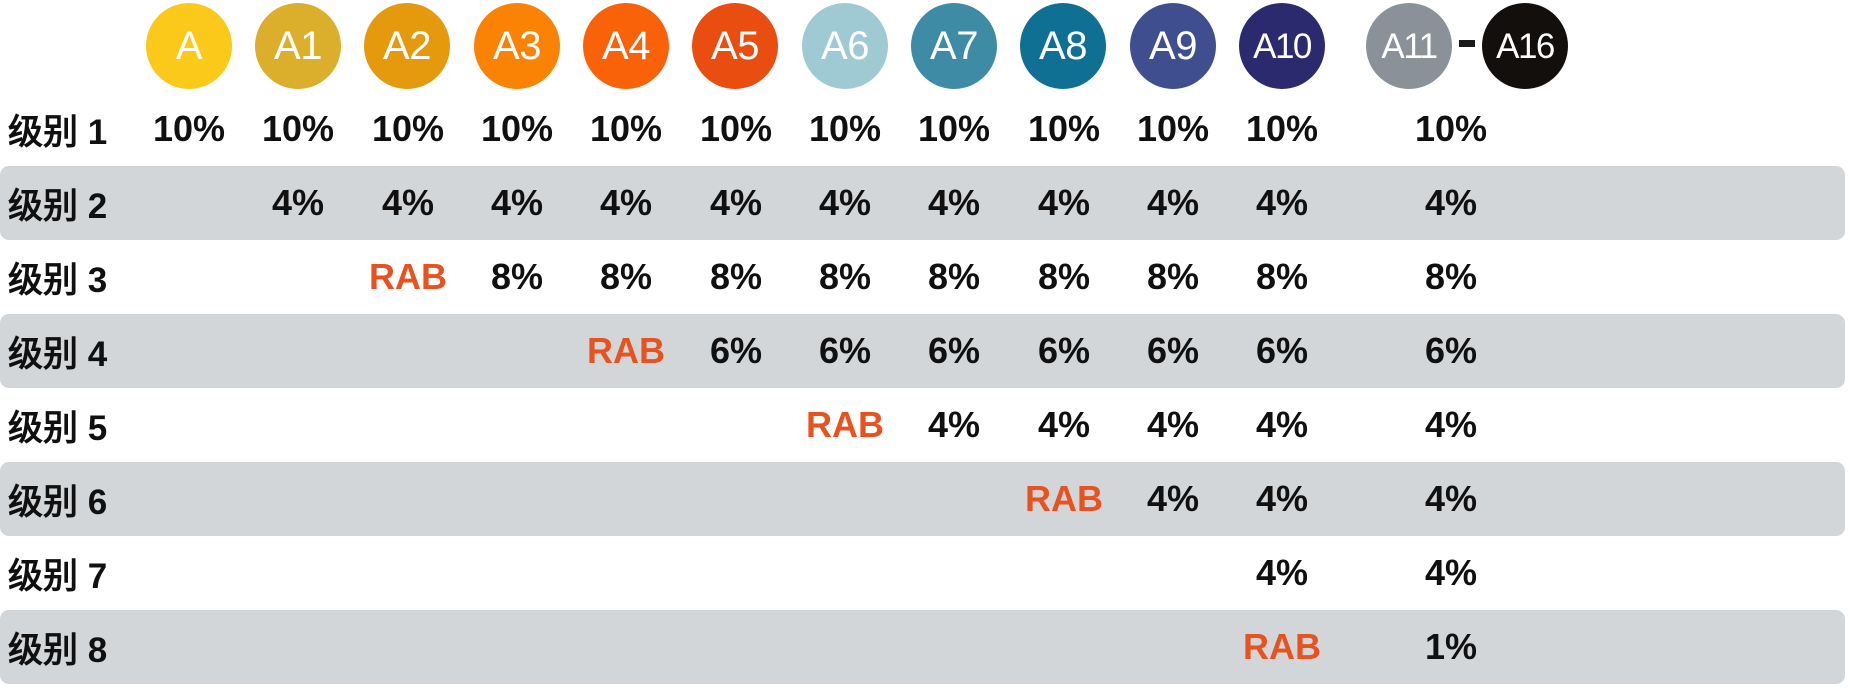 Image resolution: width=1869 pixels, height=700 pixels. What do you see at coordinates (922, 425) in the screenshot?
I see `table-row: 级别 5 RAB 4% 4% 4% 4% 4%` at bounding box center [922, 425].